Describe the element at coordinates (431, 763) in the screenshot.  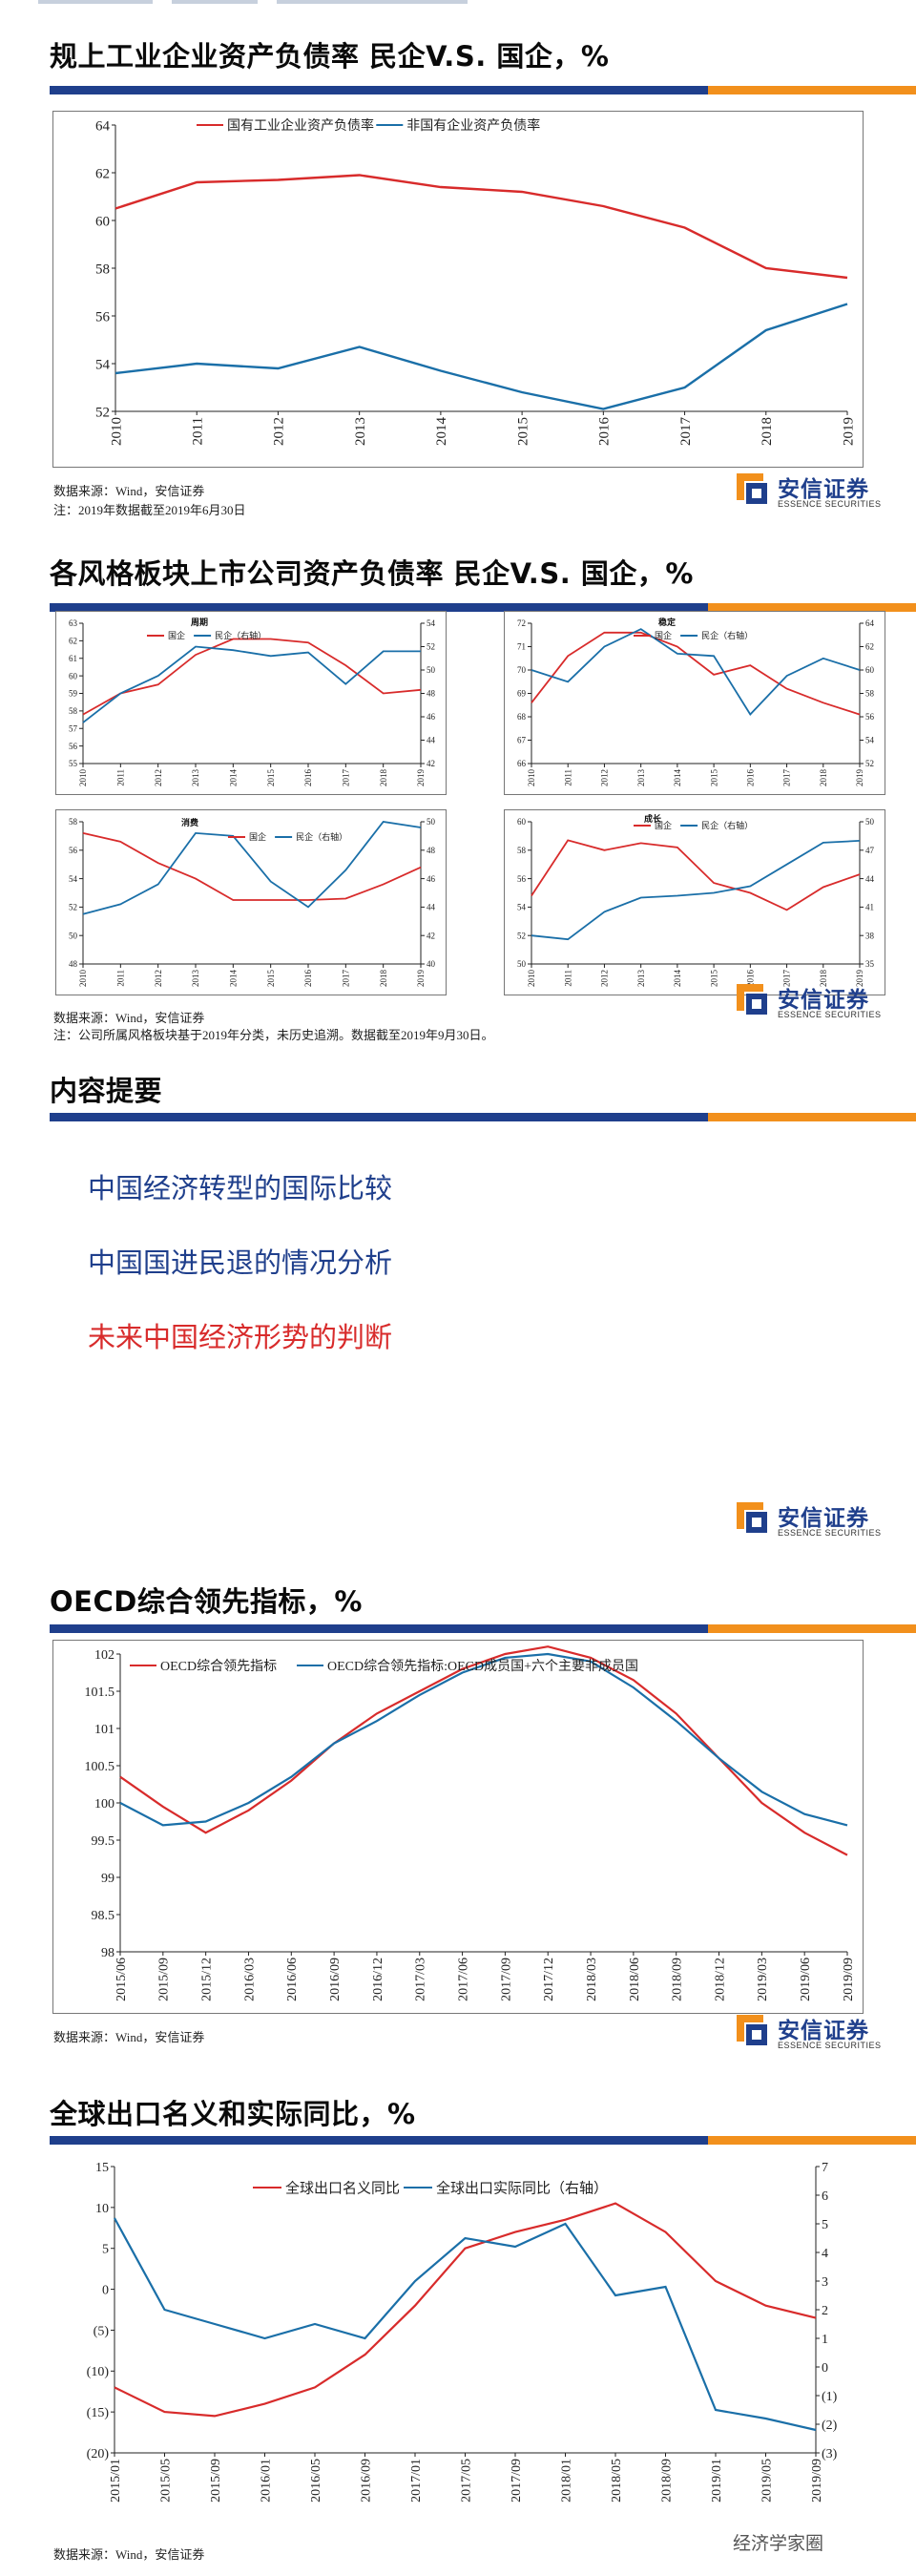
I see `y2-tick-label: 42` at that location.